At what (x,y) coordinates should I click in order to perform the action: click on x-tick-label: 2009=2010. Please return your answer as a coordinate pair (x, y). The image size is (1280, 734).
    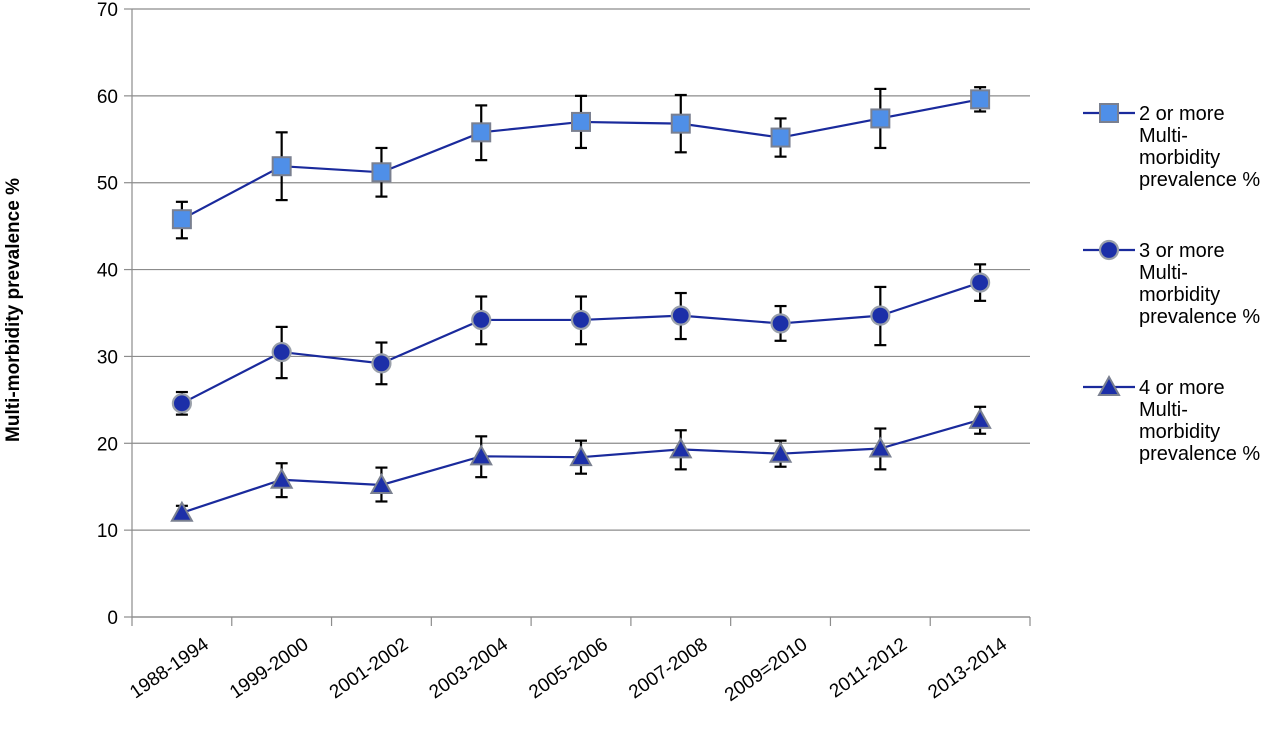
    Looking at the image, I should click on (766, 670).